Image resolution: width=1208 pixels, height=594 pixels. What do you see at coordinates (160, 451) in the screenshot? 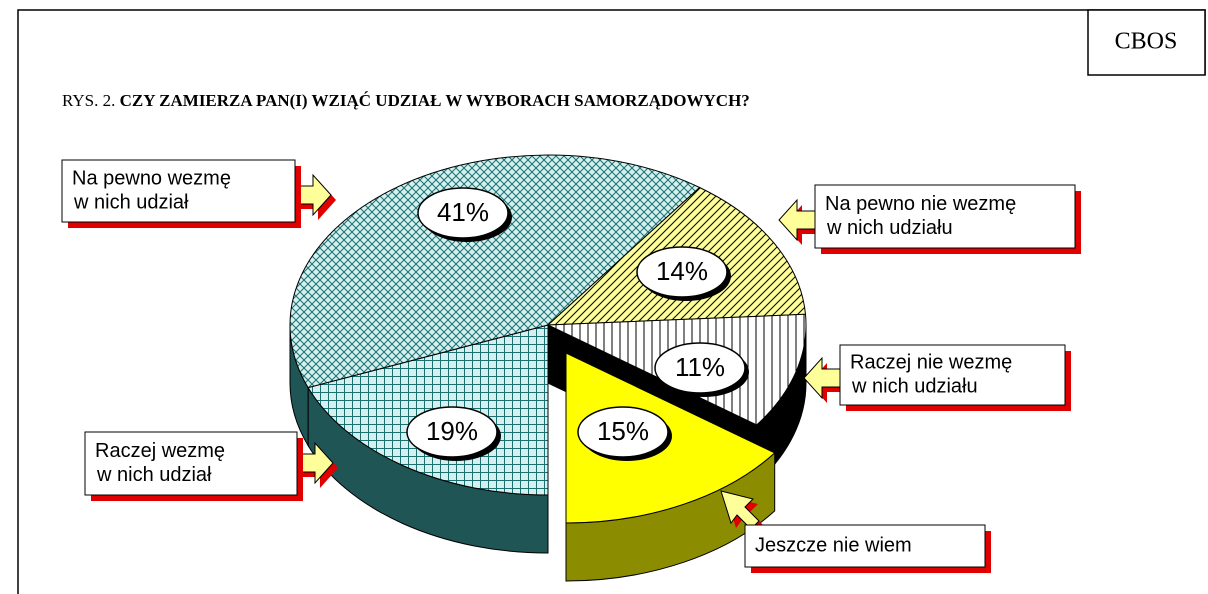
I see `category-label: Raczej wezmę` at bounding box center [160, 451].